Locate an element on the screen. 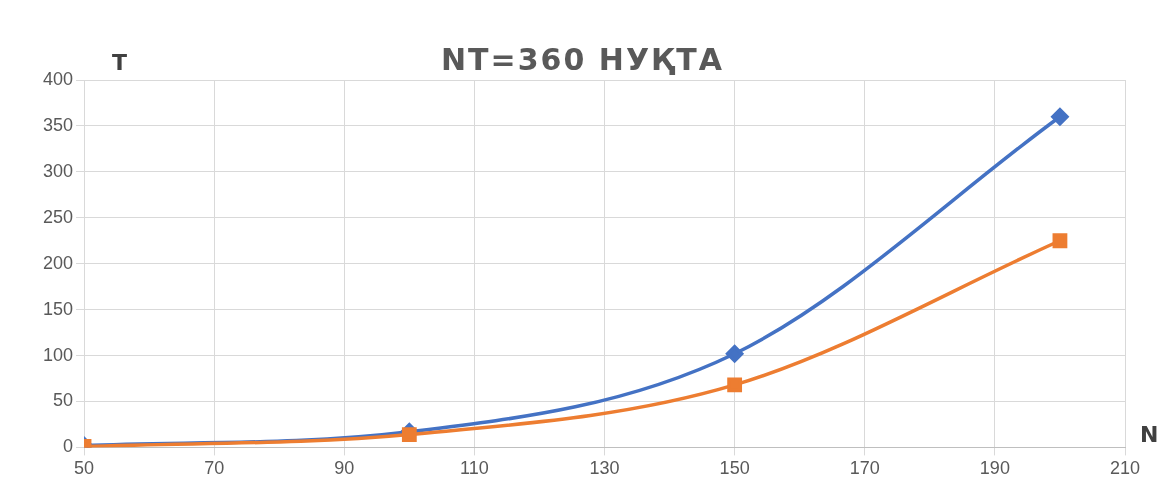  x-tick-label: 190 is located at coordinates (994, 468).